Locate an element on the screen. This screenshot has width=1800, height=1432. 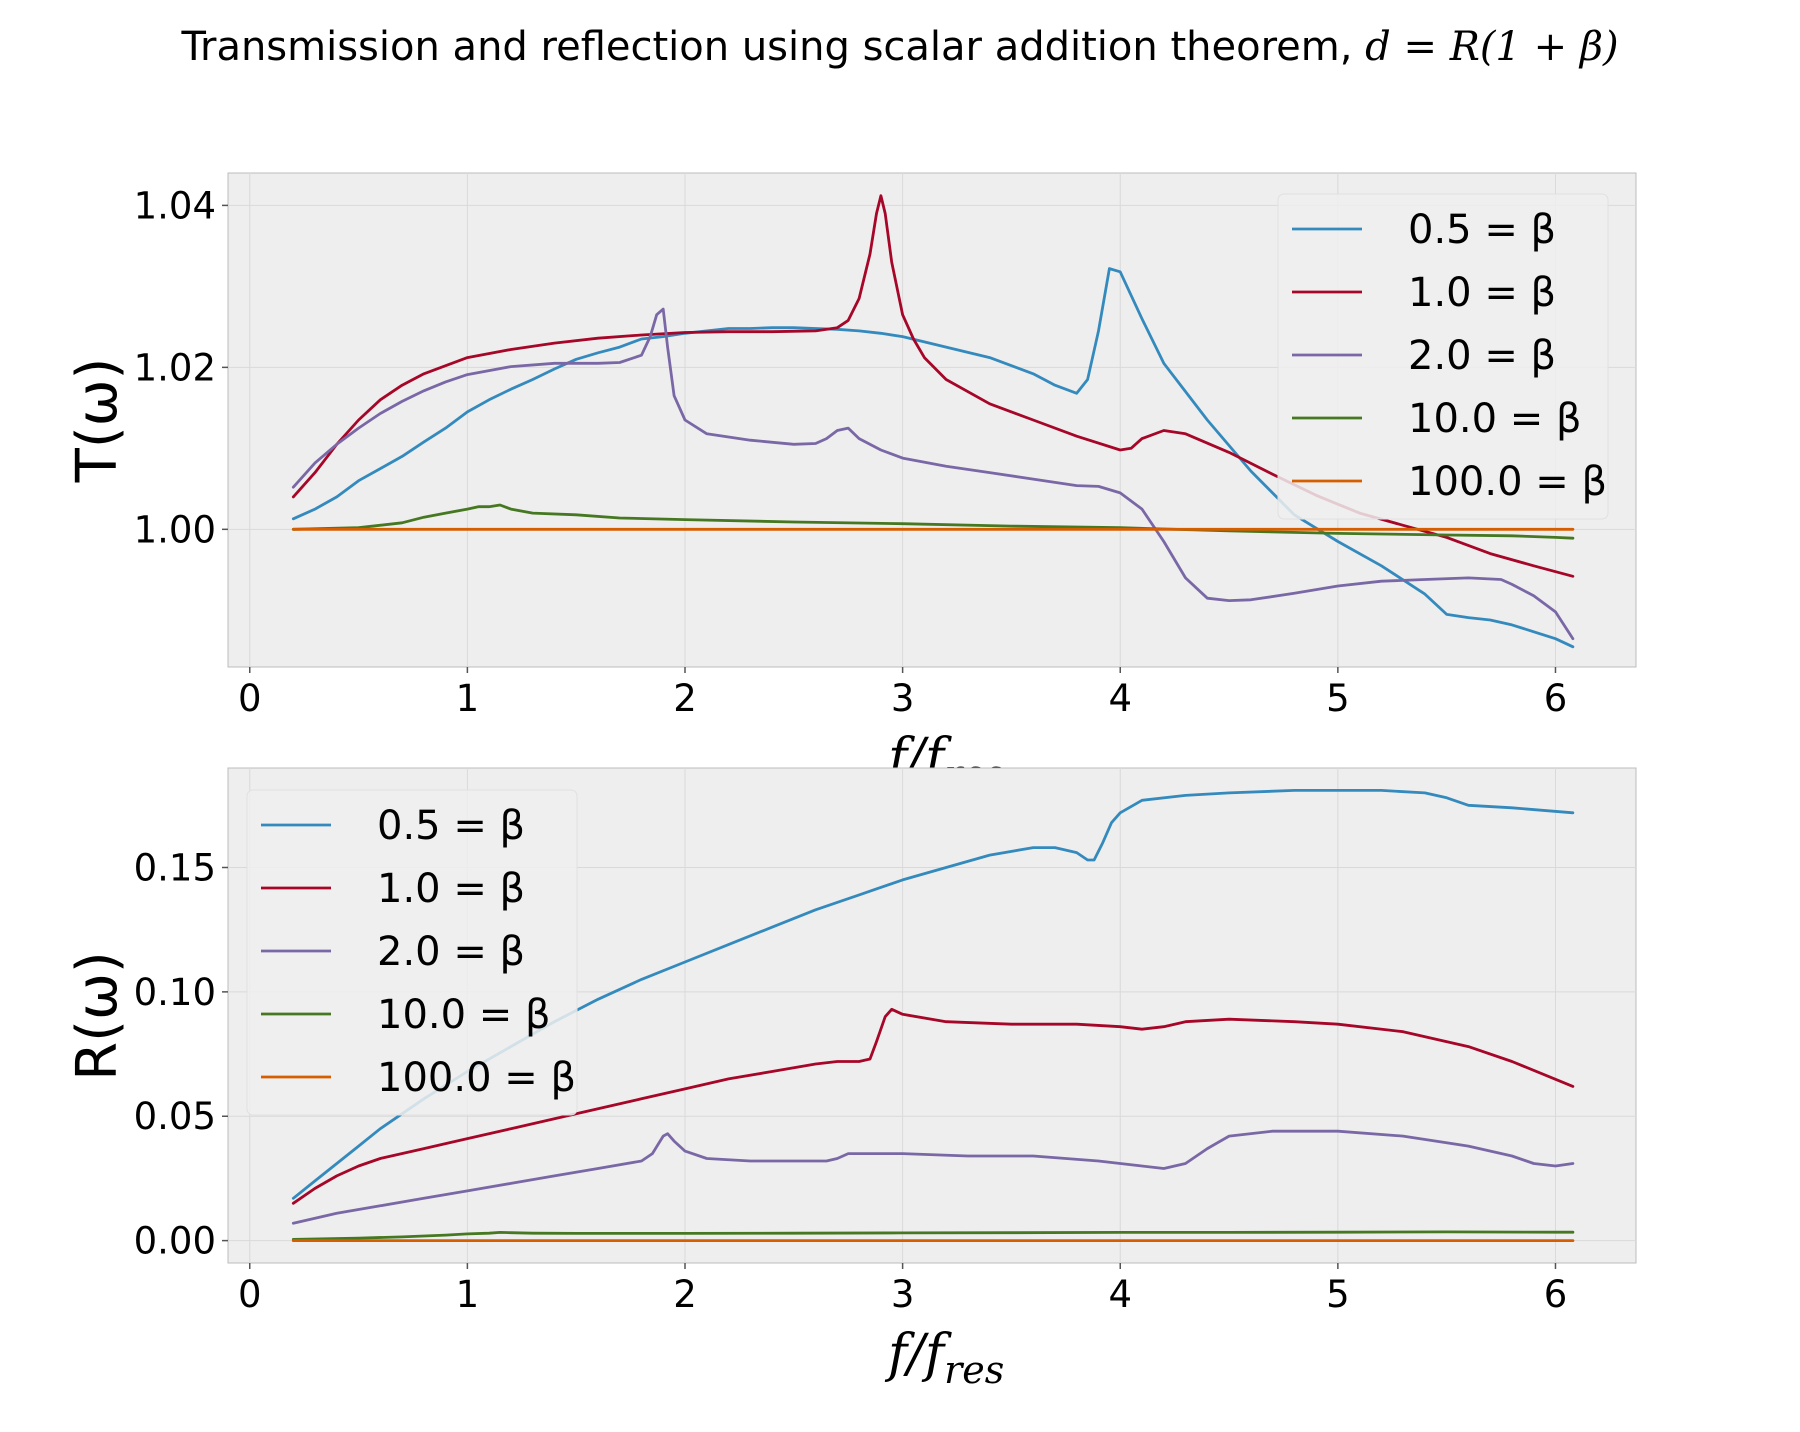
y-axis-label: R(ω) is located at coordinates (97, 1016).